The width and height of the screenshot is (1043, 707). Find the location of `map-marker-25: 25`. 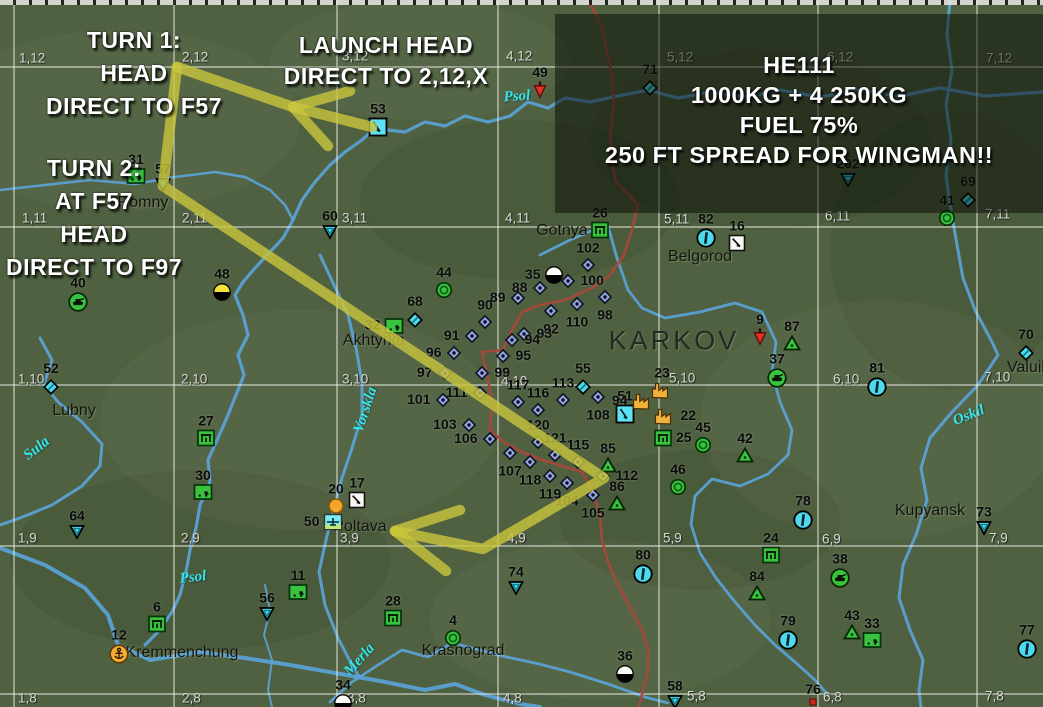

map-marker-25: 25 is located at coordinates (673, 438).